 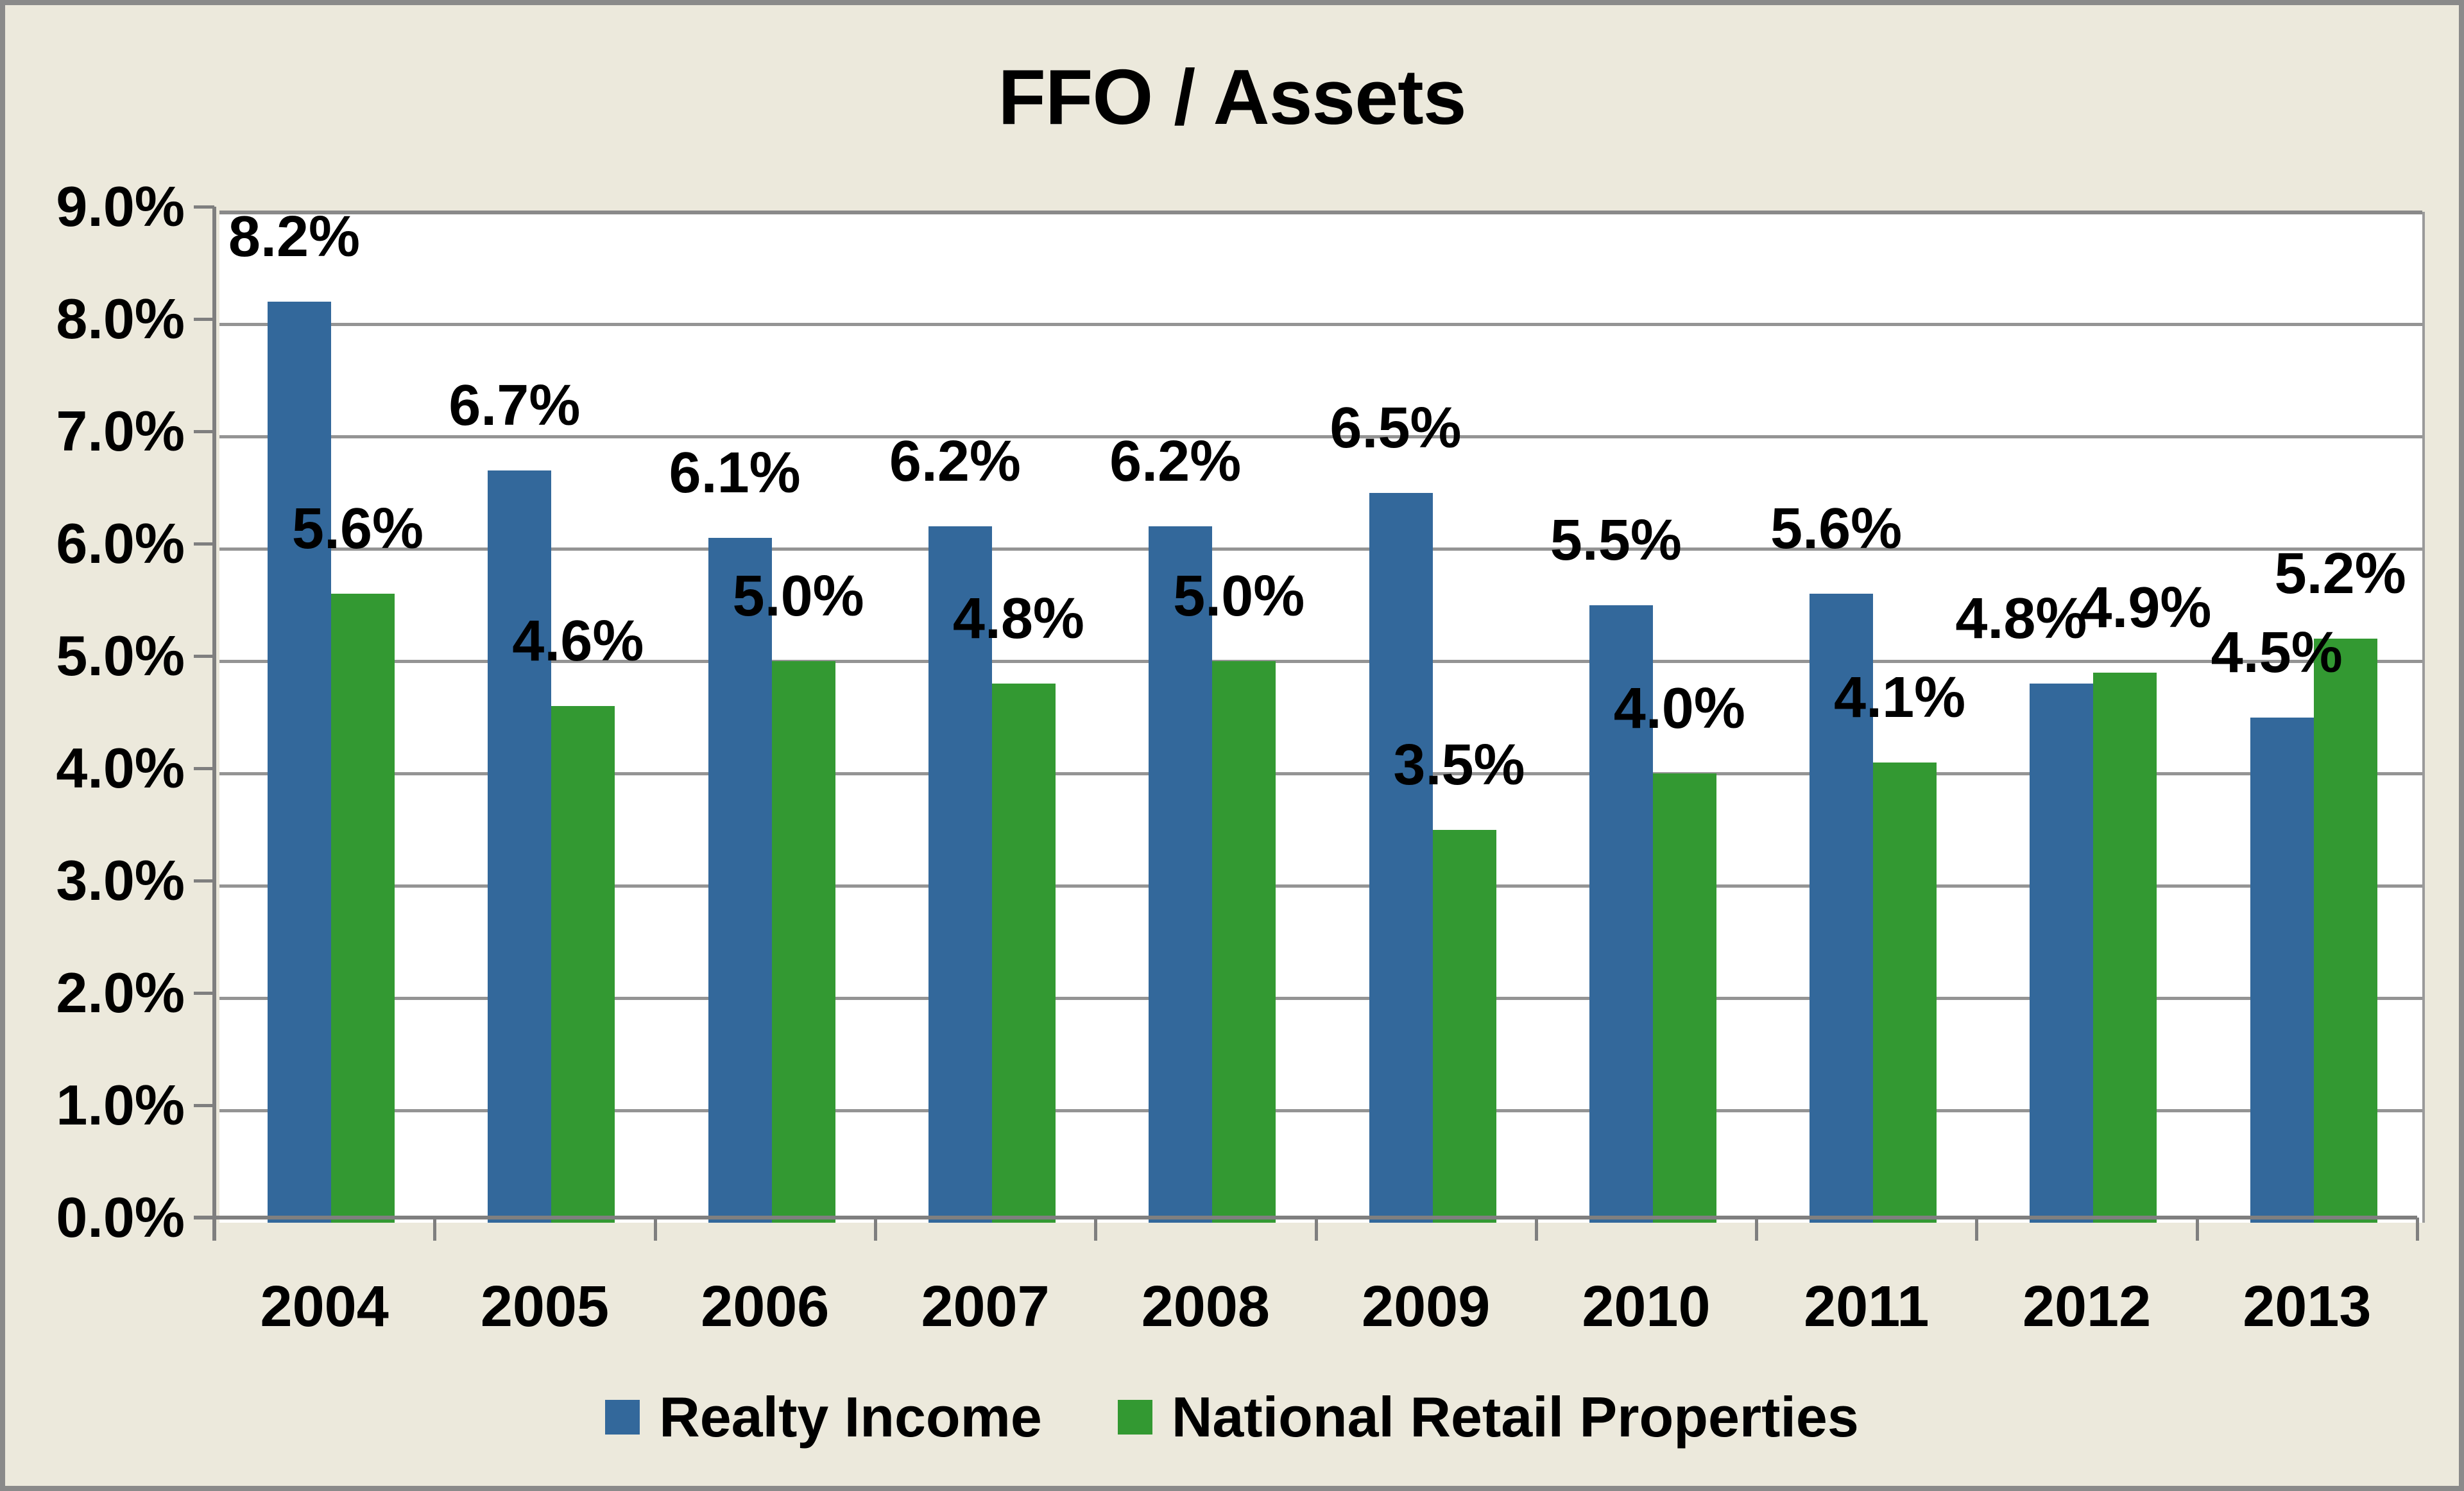 I want to click on bar-realty-income-2013, so click(x=2282, y=970).